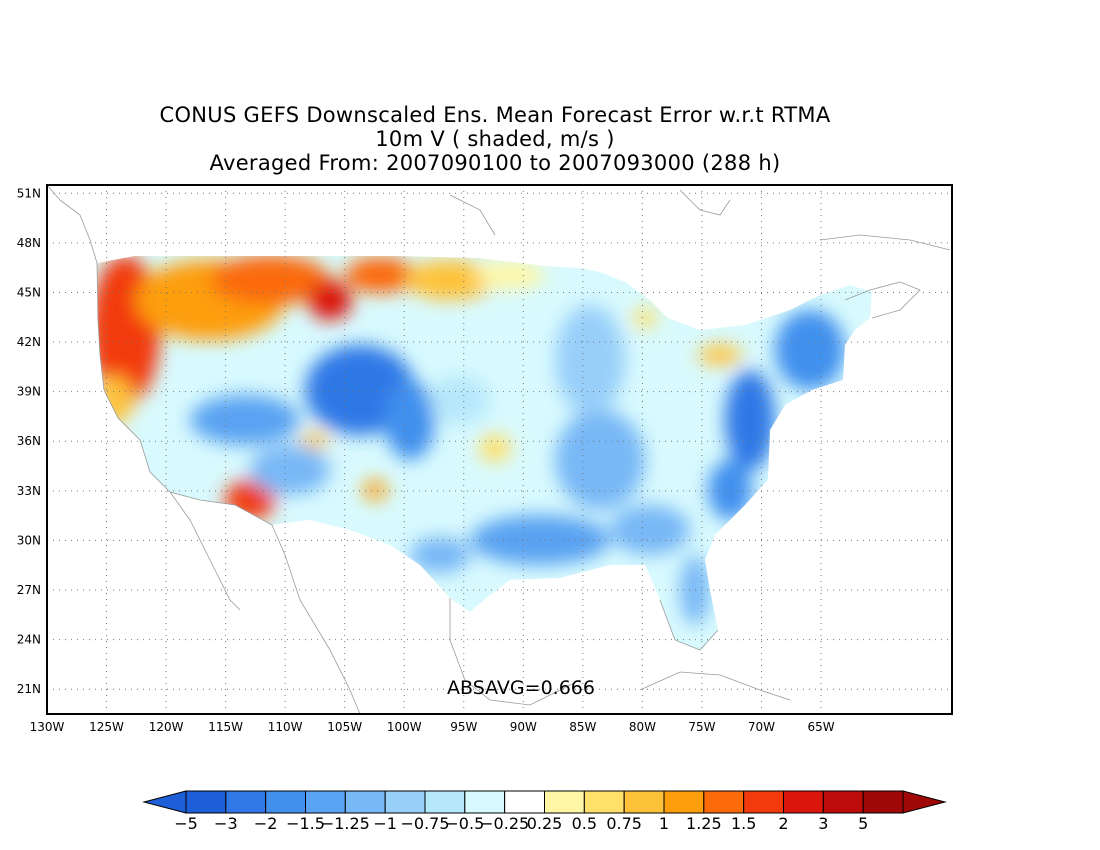 The width and height of the screenshot is (1100, 850). Describe the element at coordinates (582, 727) in the screenshot. I see `longitude-tick-label: 85W` at that location.